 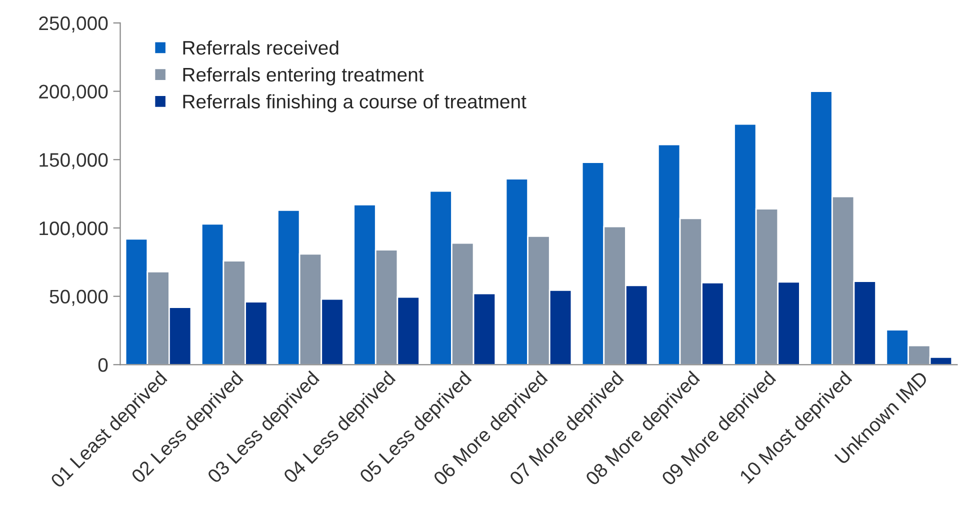 I want to click on y-tick-label: 150,000, so click(x=74, y=161).